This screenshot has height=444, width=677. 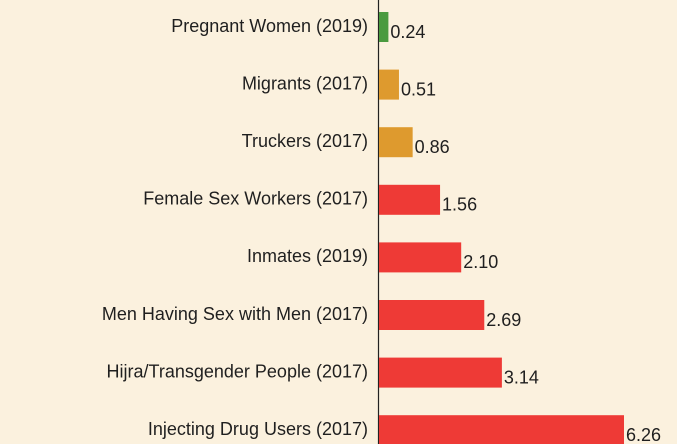 I want to click on category-label: Female Sex Workers (2017), so click(x=255, y=199).